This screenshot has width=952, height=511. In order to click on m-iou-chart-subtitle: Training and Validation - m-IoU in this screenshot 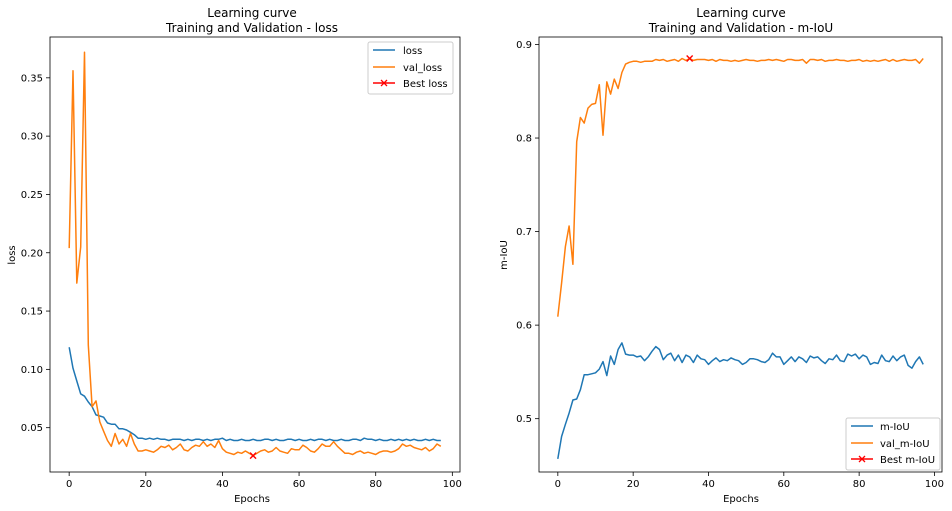, I will do `click(740, 28)`.